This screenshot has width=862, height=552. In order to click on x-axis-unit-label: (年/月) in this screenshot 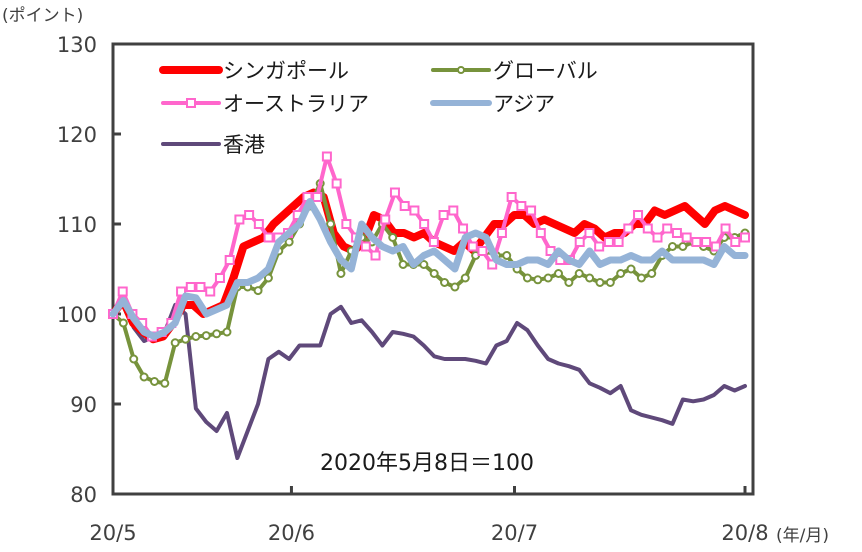, I will do `click(802, 536)`.